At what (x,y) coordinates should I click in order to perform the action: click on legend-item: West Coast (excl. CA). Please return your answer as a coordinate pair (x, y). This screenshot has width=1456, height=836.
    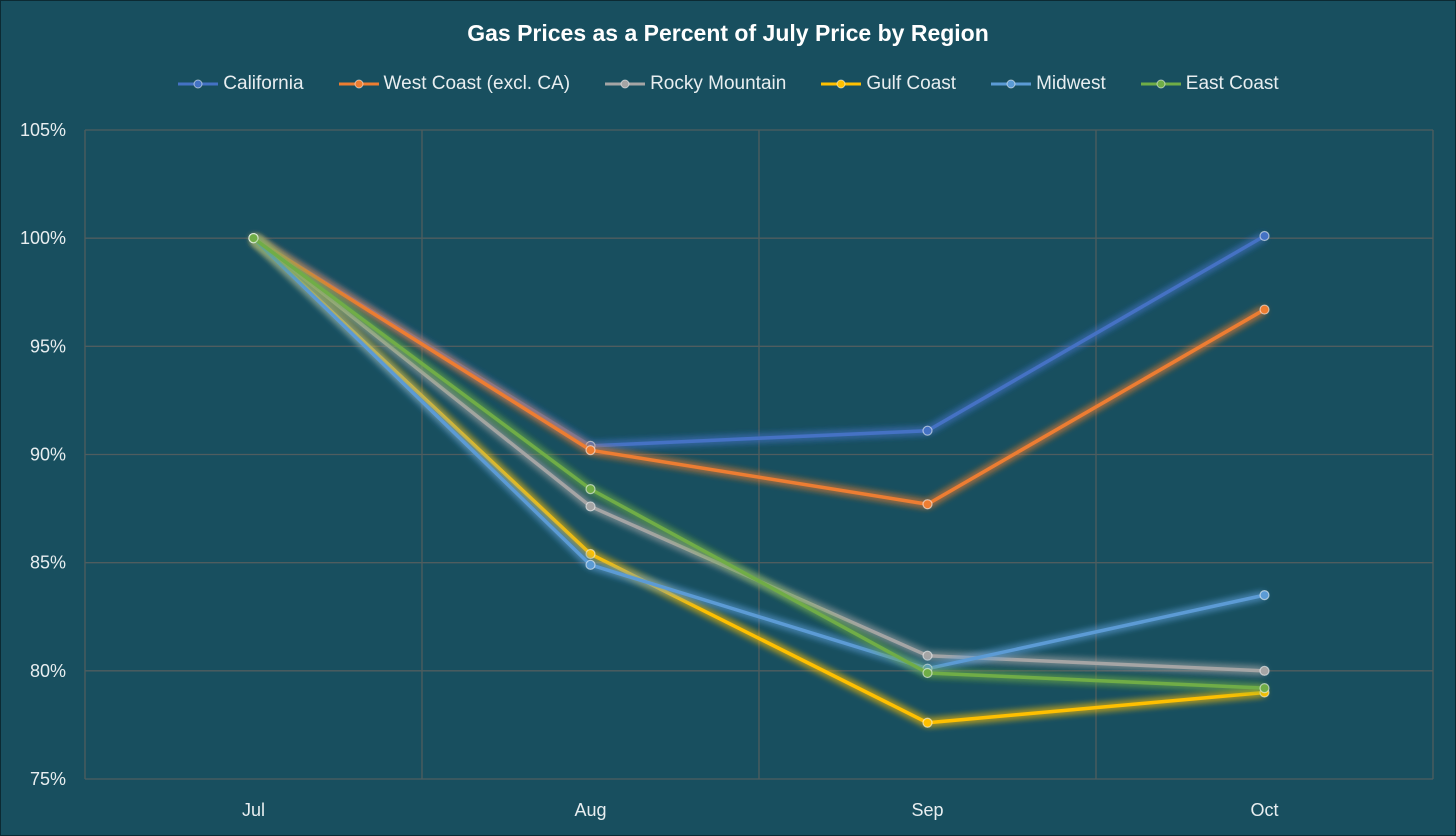
    Looking at the image, I should click on (454, 84).